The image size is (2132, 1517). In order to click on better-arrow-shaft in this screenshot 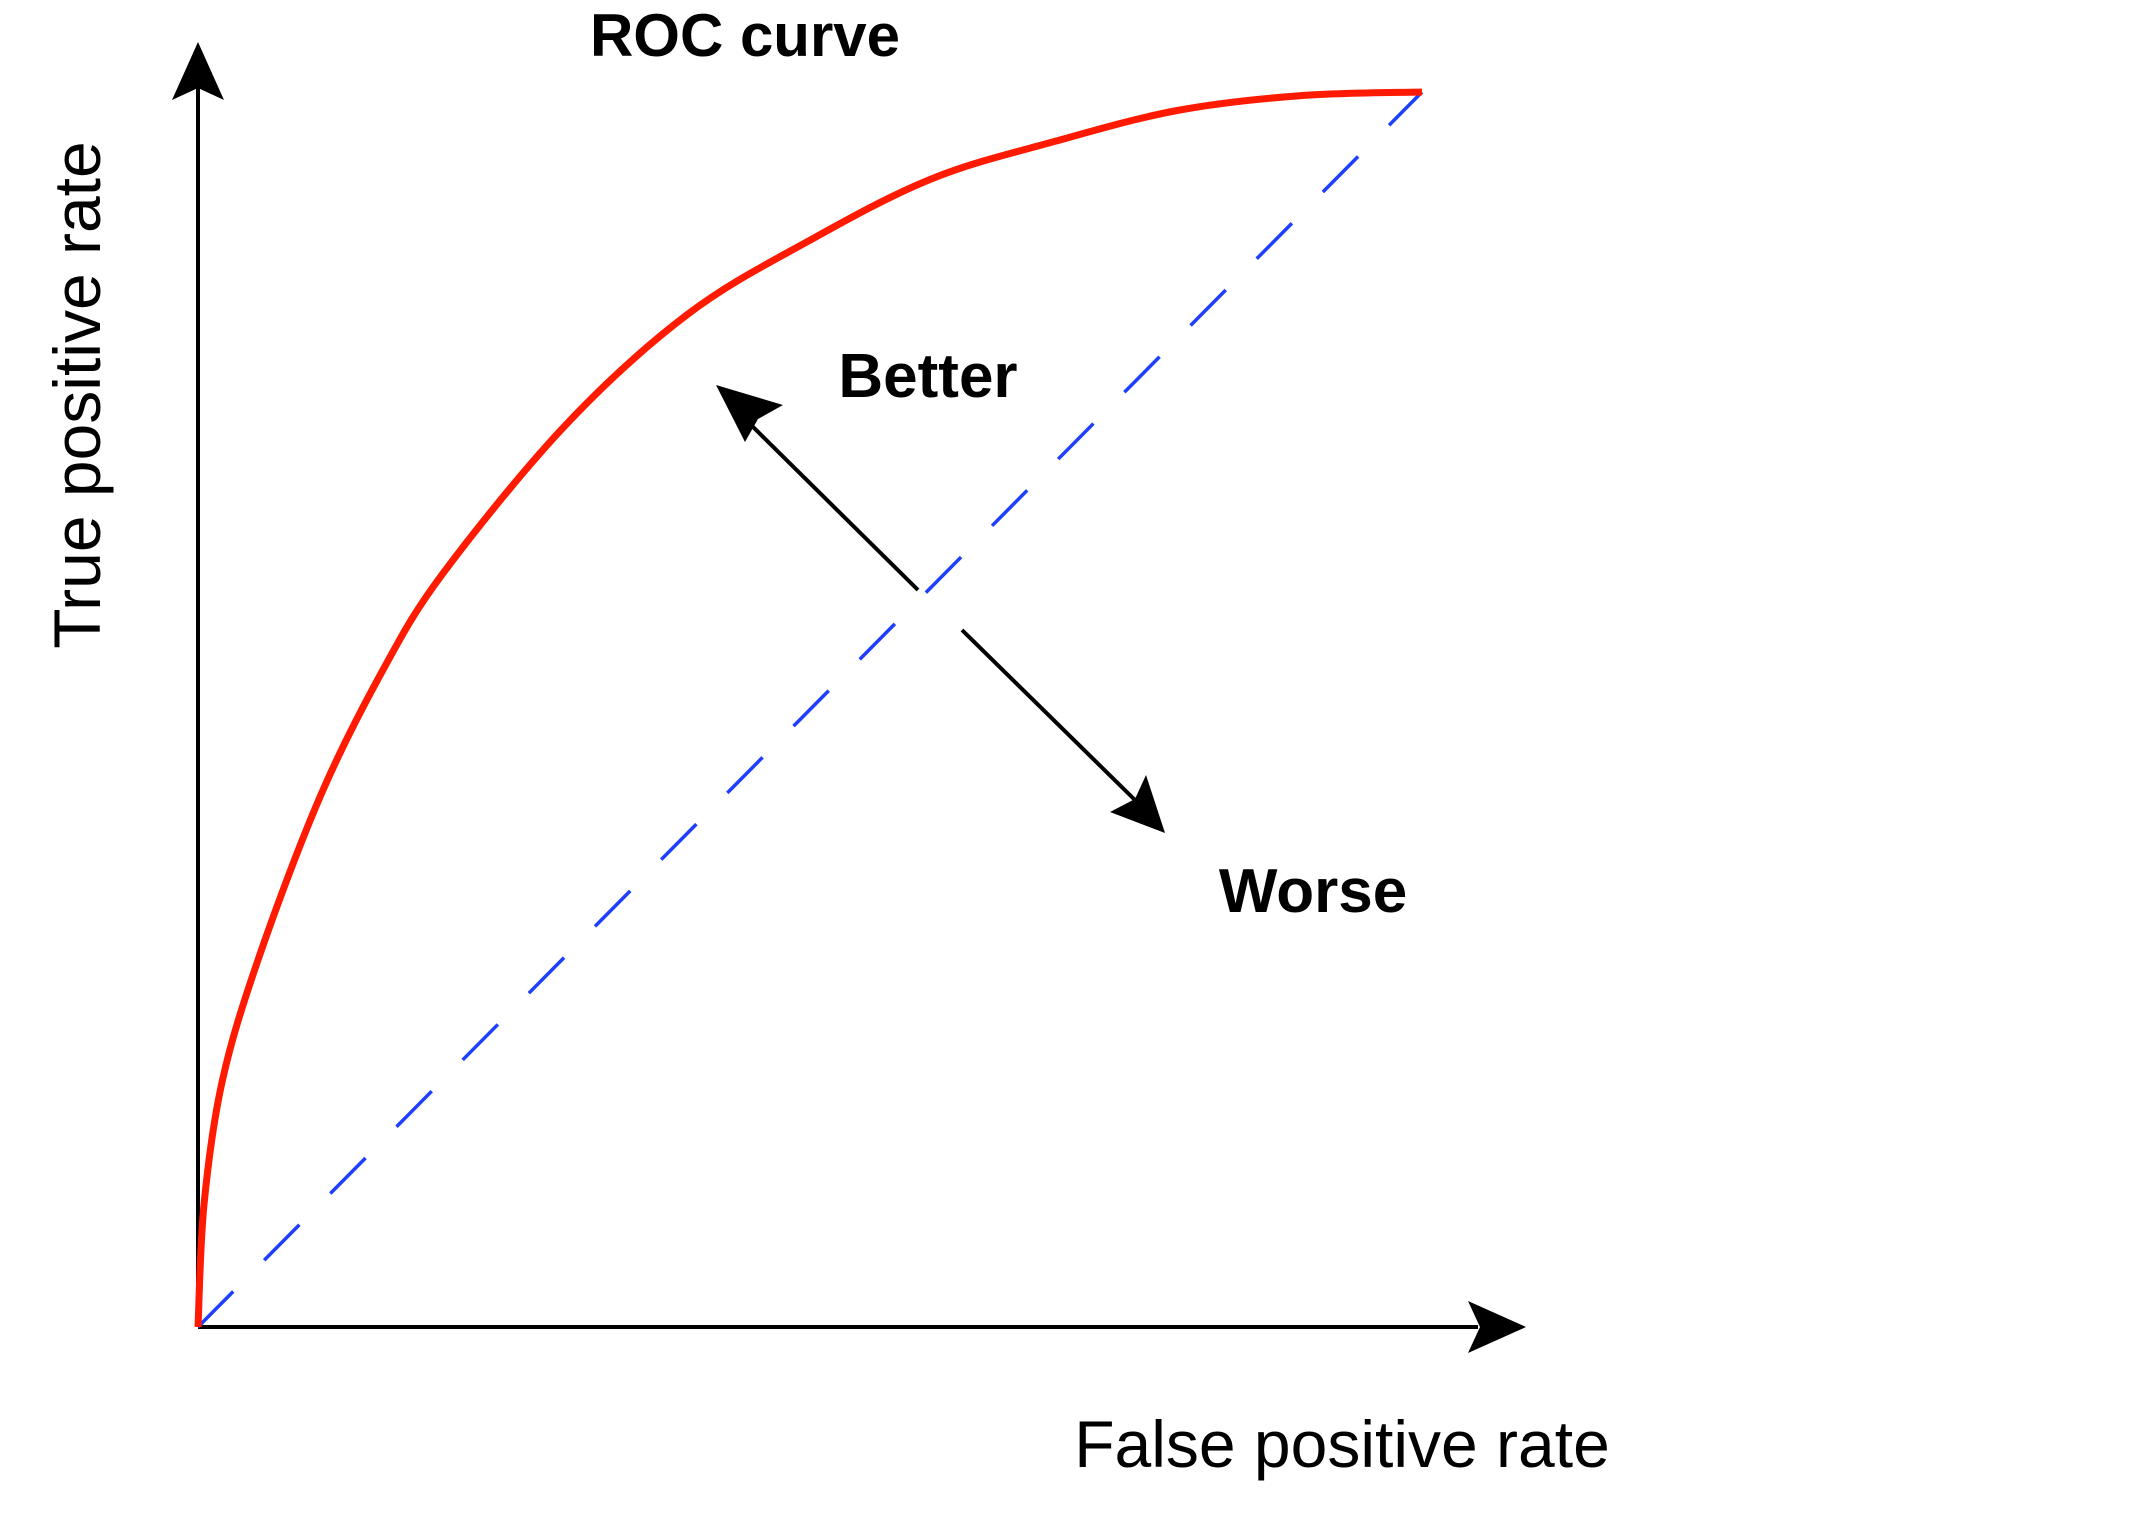, I will do `click(830, 503)`.